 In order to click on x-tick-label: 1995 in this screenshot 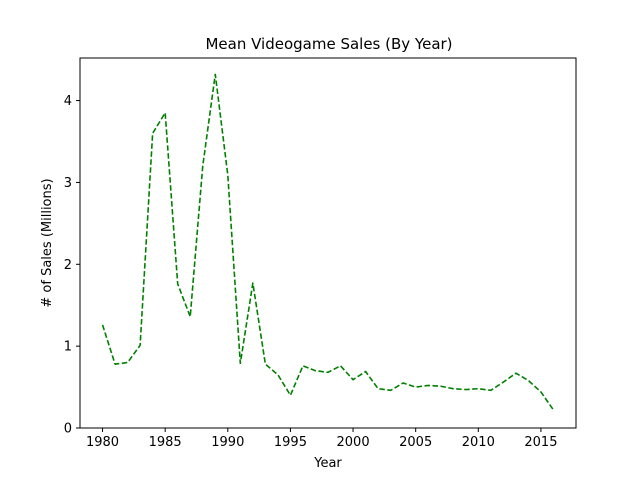, I will do `click(290, 442)`.